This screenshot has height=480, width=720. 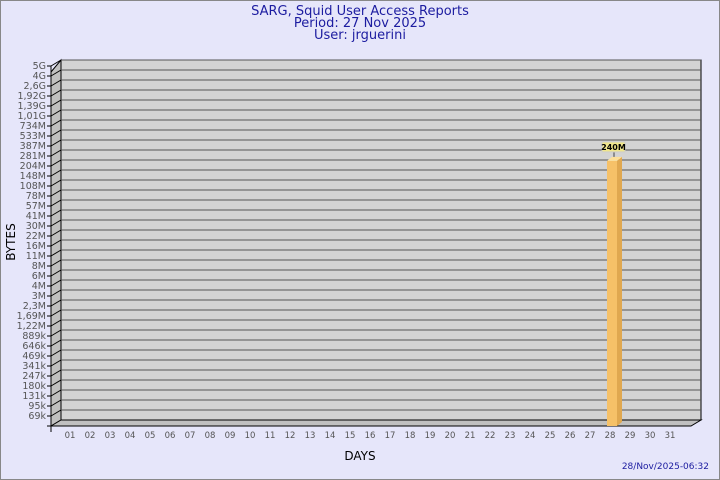 What do you see at coordinates (36, 196) in the screenshot?
I see `y-tick-label: 78M` at bounding box center [36, 196].